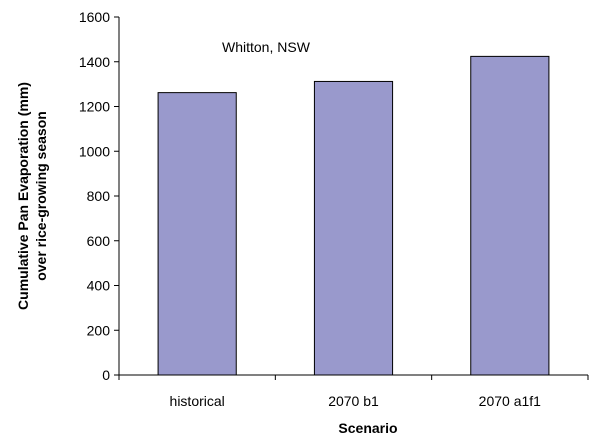  I want to click on x-tick-label: 2070 b1, so click(353, 401).